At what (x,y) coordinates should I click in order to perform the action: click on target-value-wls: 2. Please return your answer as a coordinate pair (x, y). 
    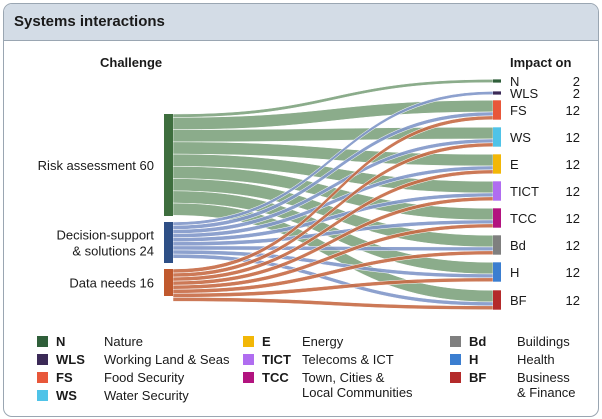
    Looking at the image, I should click on (576, 93).